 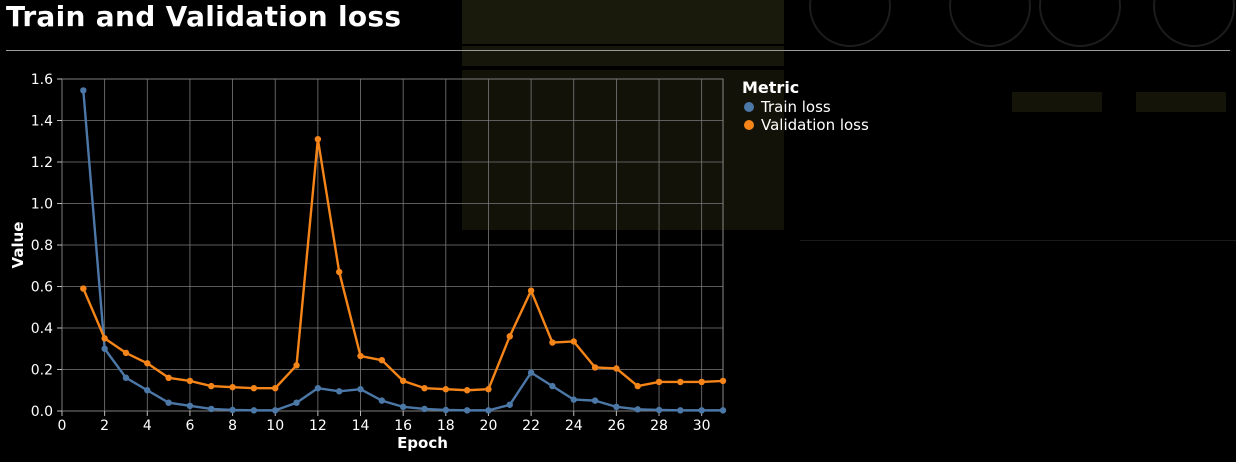 I want to click on x-tick-label: 14, so click(x=361, y=426).